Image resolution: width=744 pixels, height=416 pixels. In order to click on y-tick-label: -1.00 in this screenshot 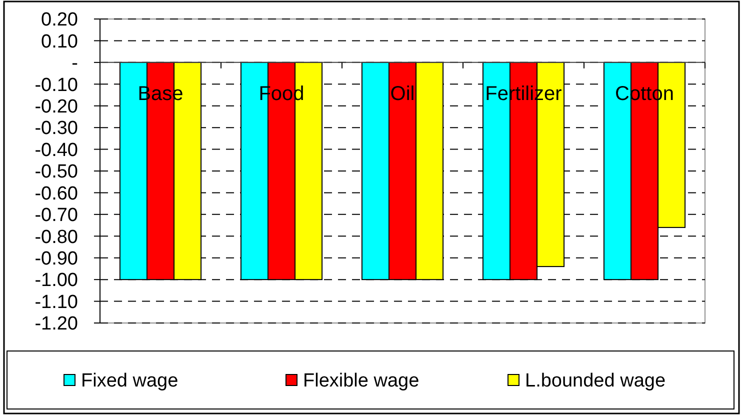, I will do `click(56, 281)`.